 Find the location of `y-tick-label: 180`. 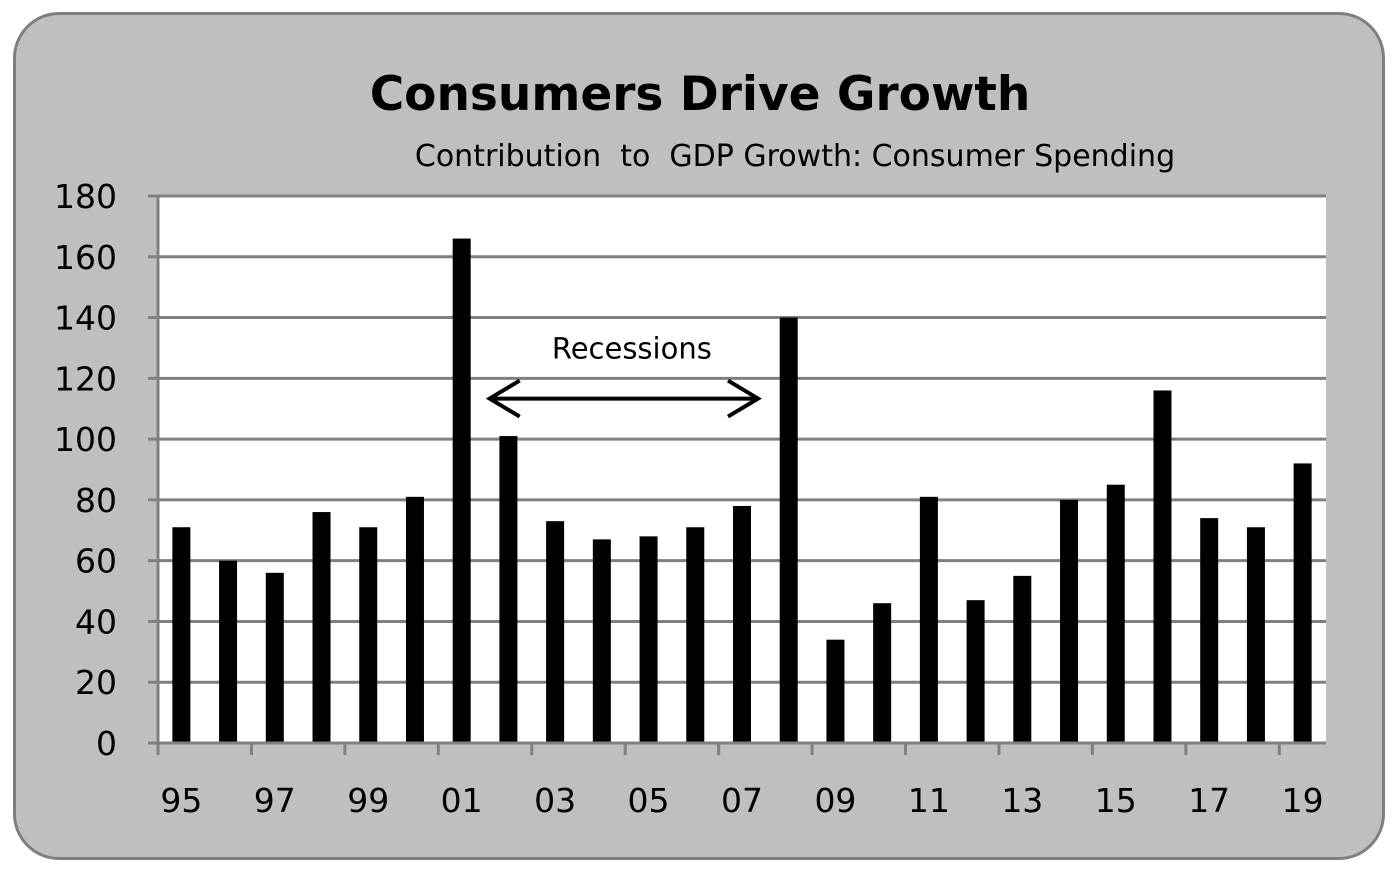

y-tick-label: 180 is located at coordinates (85, 196).